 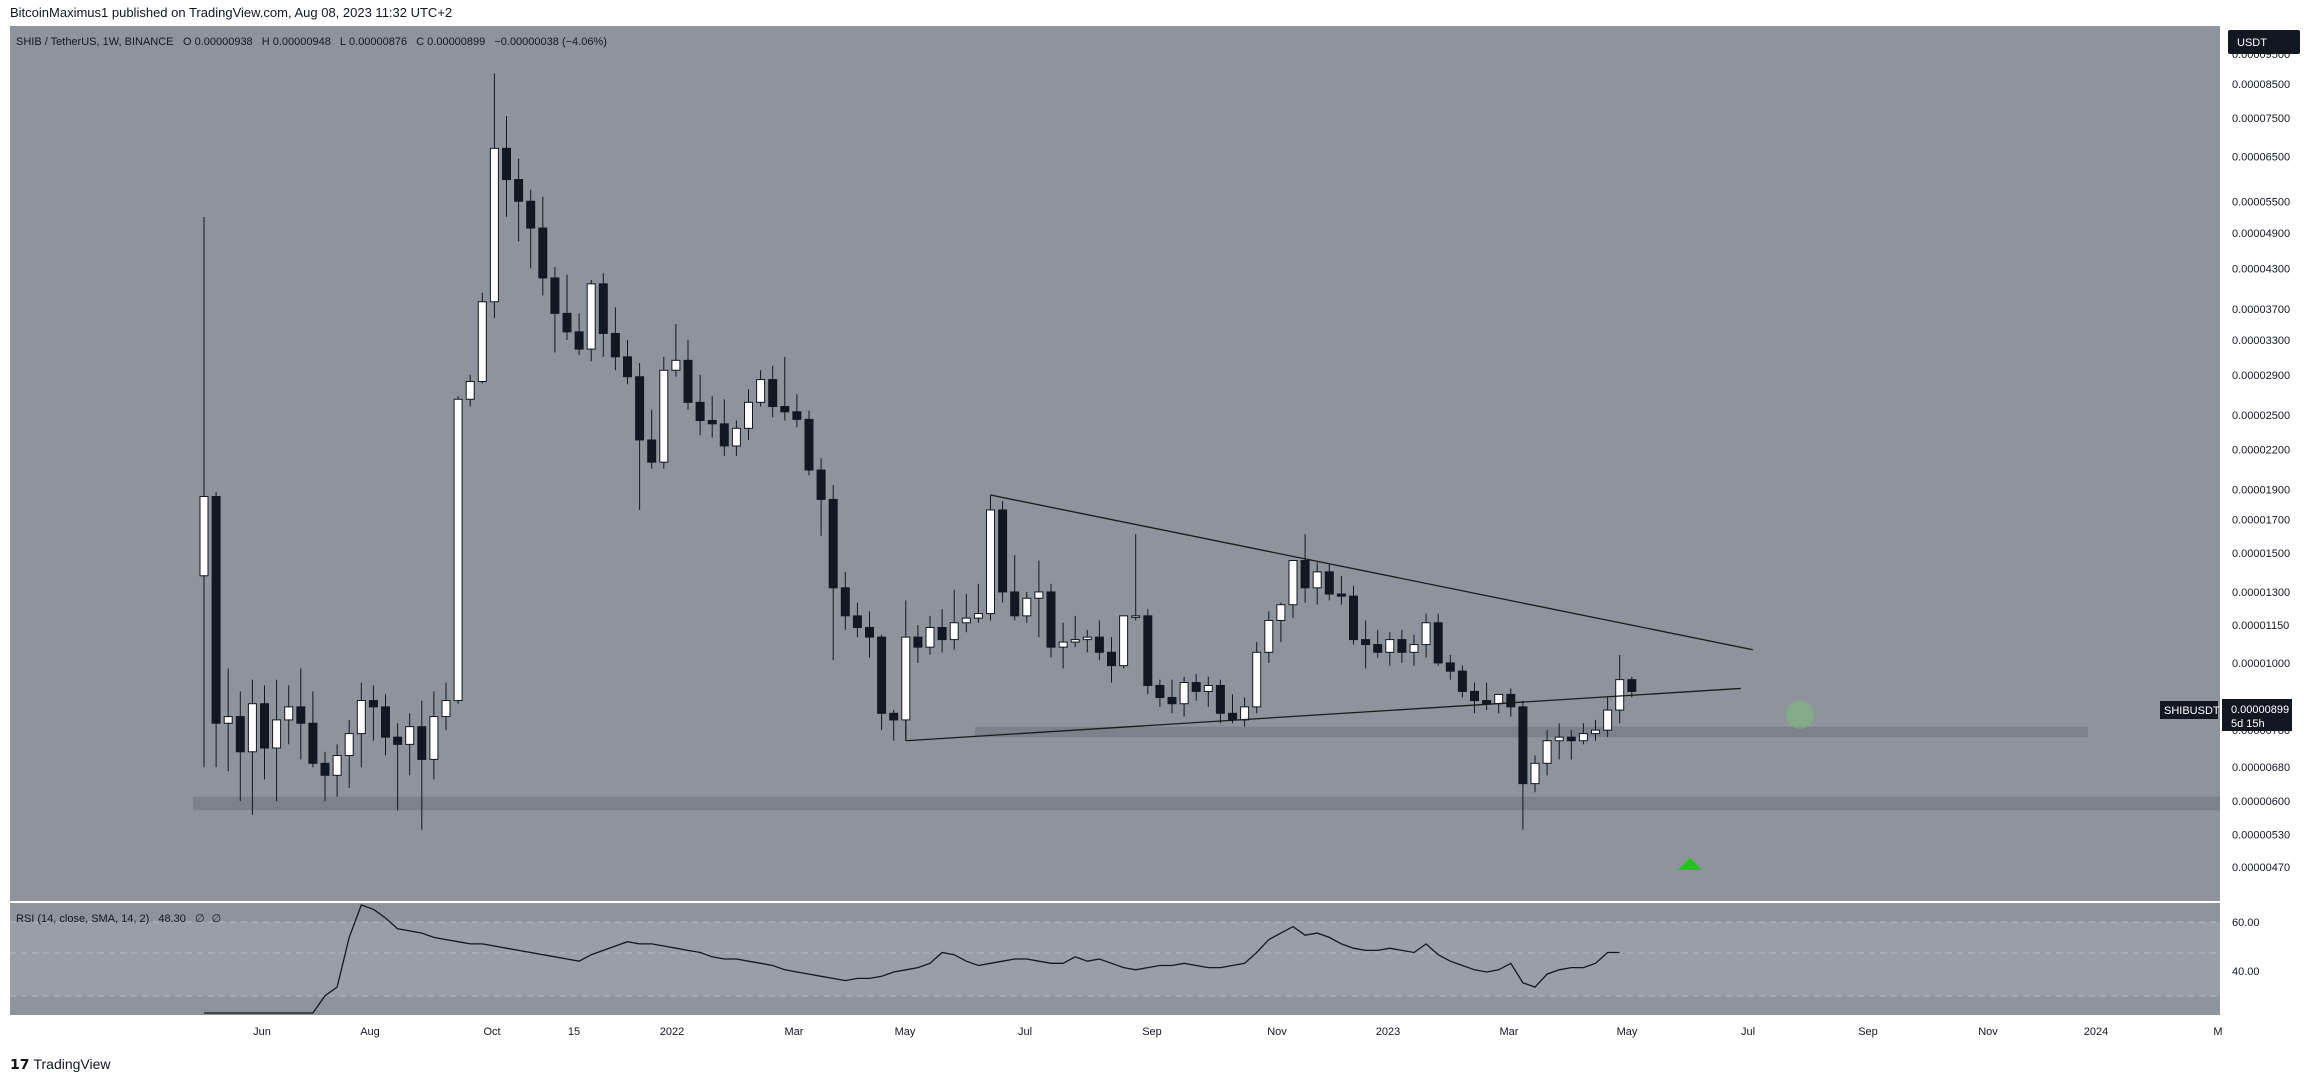 What do you see at coordinates (2261, 836) in the screenshot?
I see `price-tick-label: 0.00000530` at bounding box center [2261, 836].